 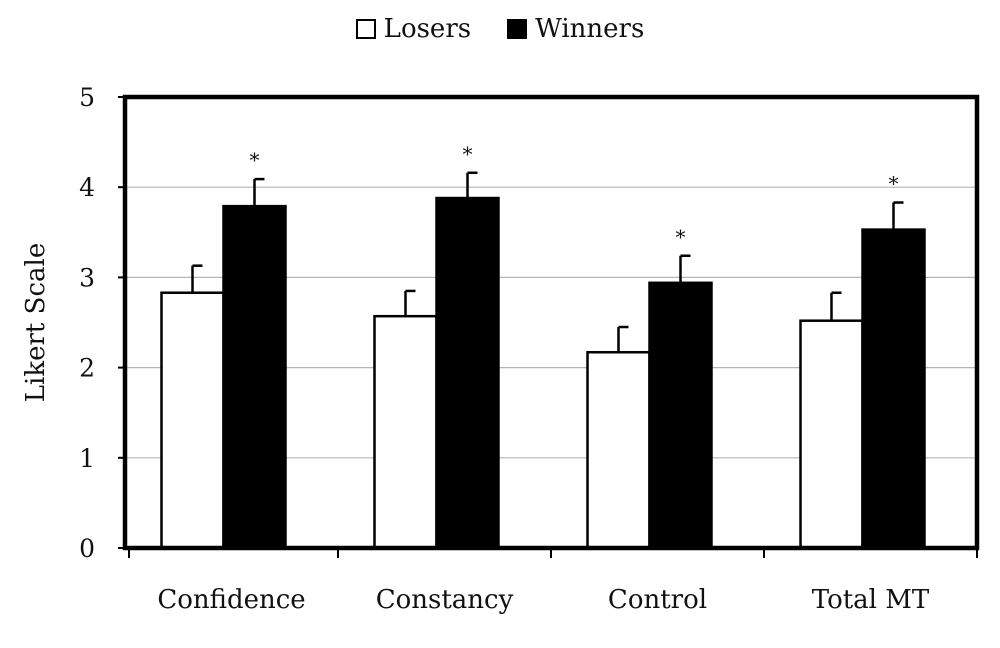 I want to click on legend-swatch-losers, so click(x=365, y=29).